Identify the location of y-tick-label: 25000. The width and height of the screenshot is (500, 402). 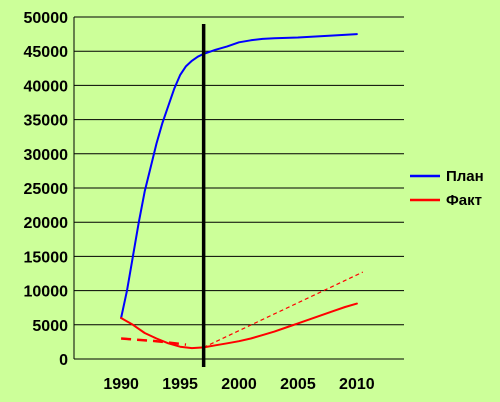
(46, 189).